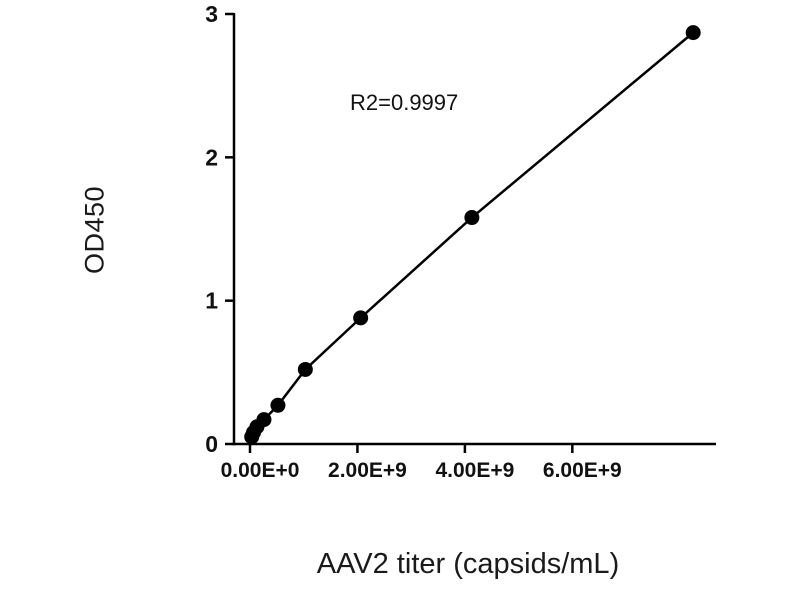 This screenshot has width=800, height=600. Describe the element at coordinates (211, 157) in the screenshot. I see `y-tick-label: 2` at that location.